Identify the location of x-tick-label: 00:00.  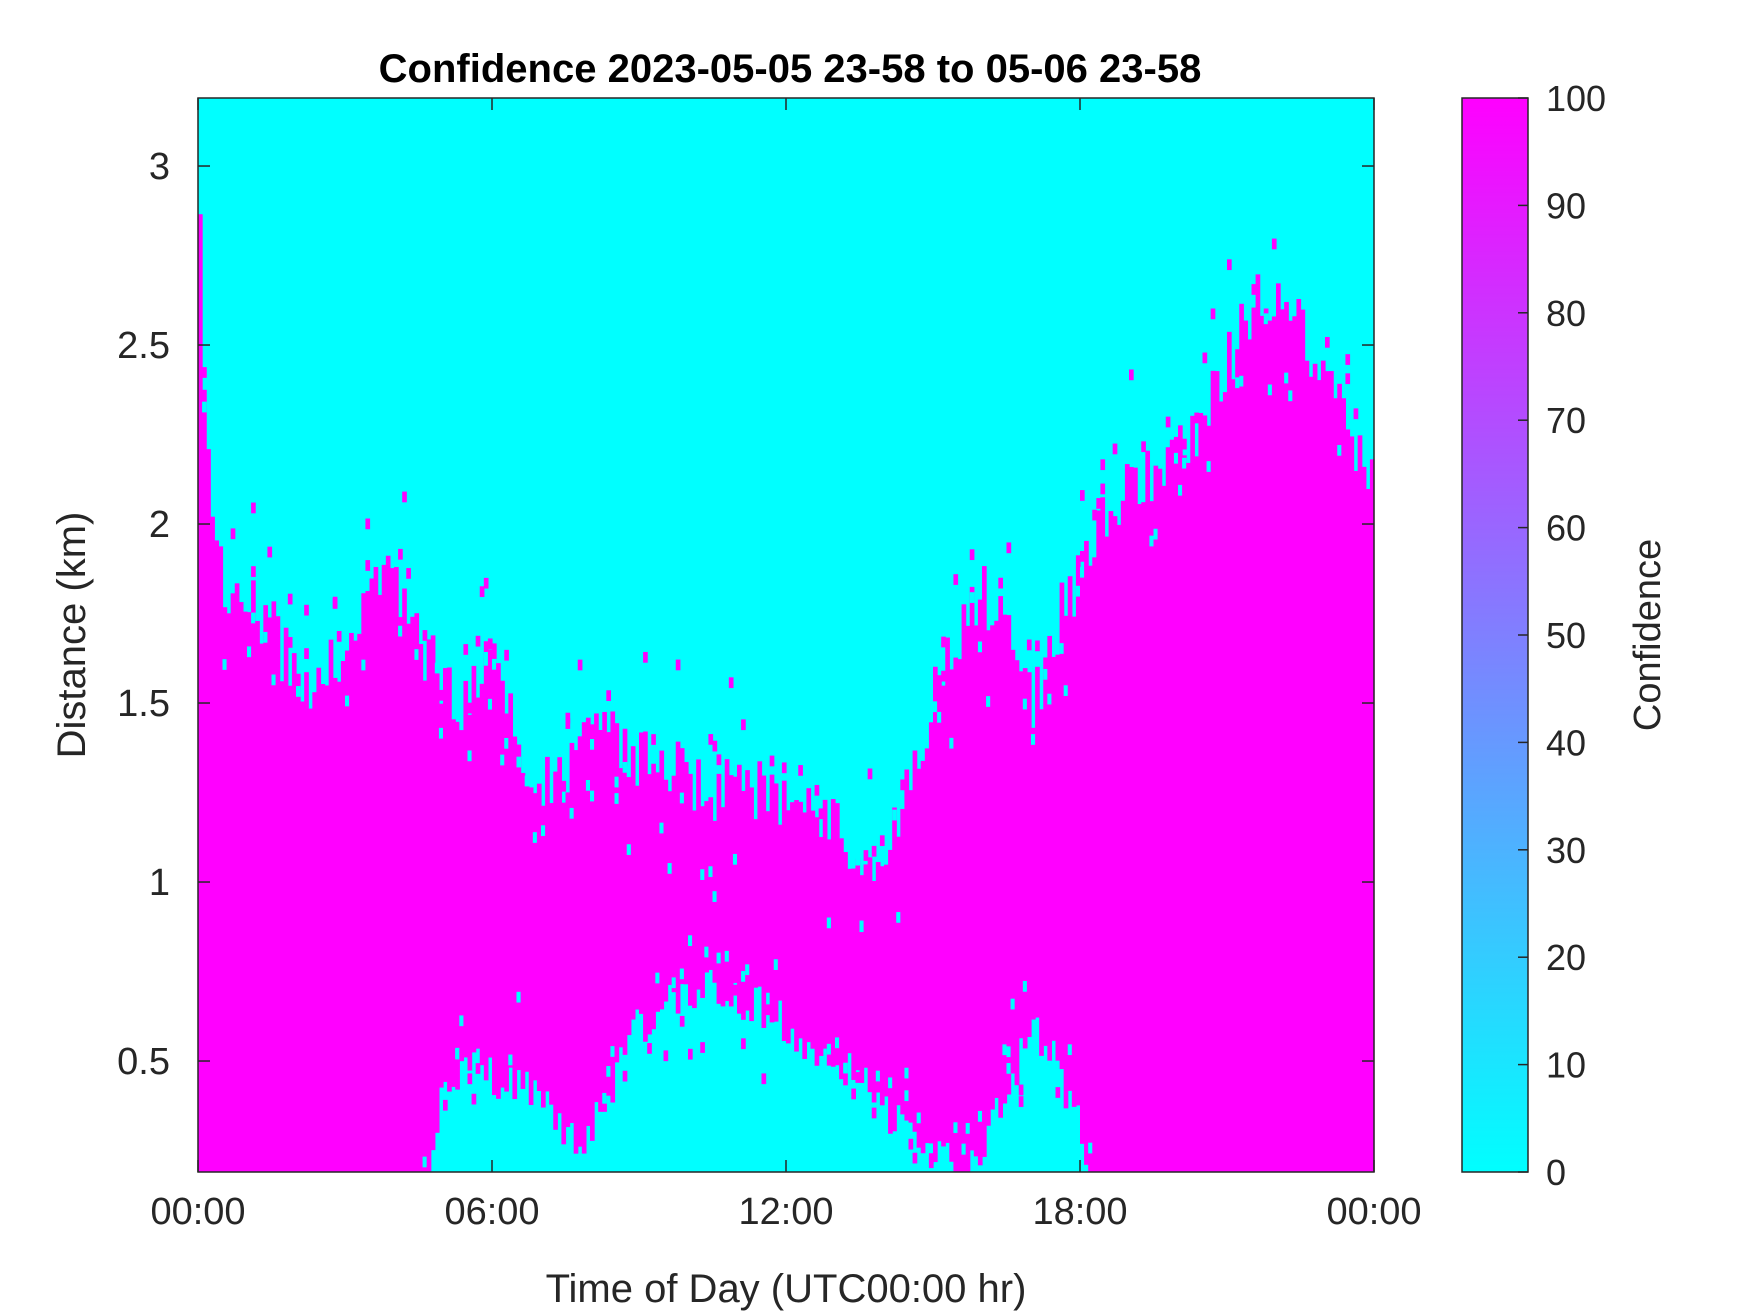
(1373, 1212).